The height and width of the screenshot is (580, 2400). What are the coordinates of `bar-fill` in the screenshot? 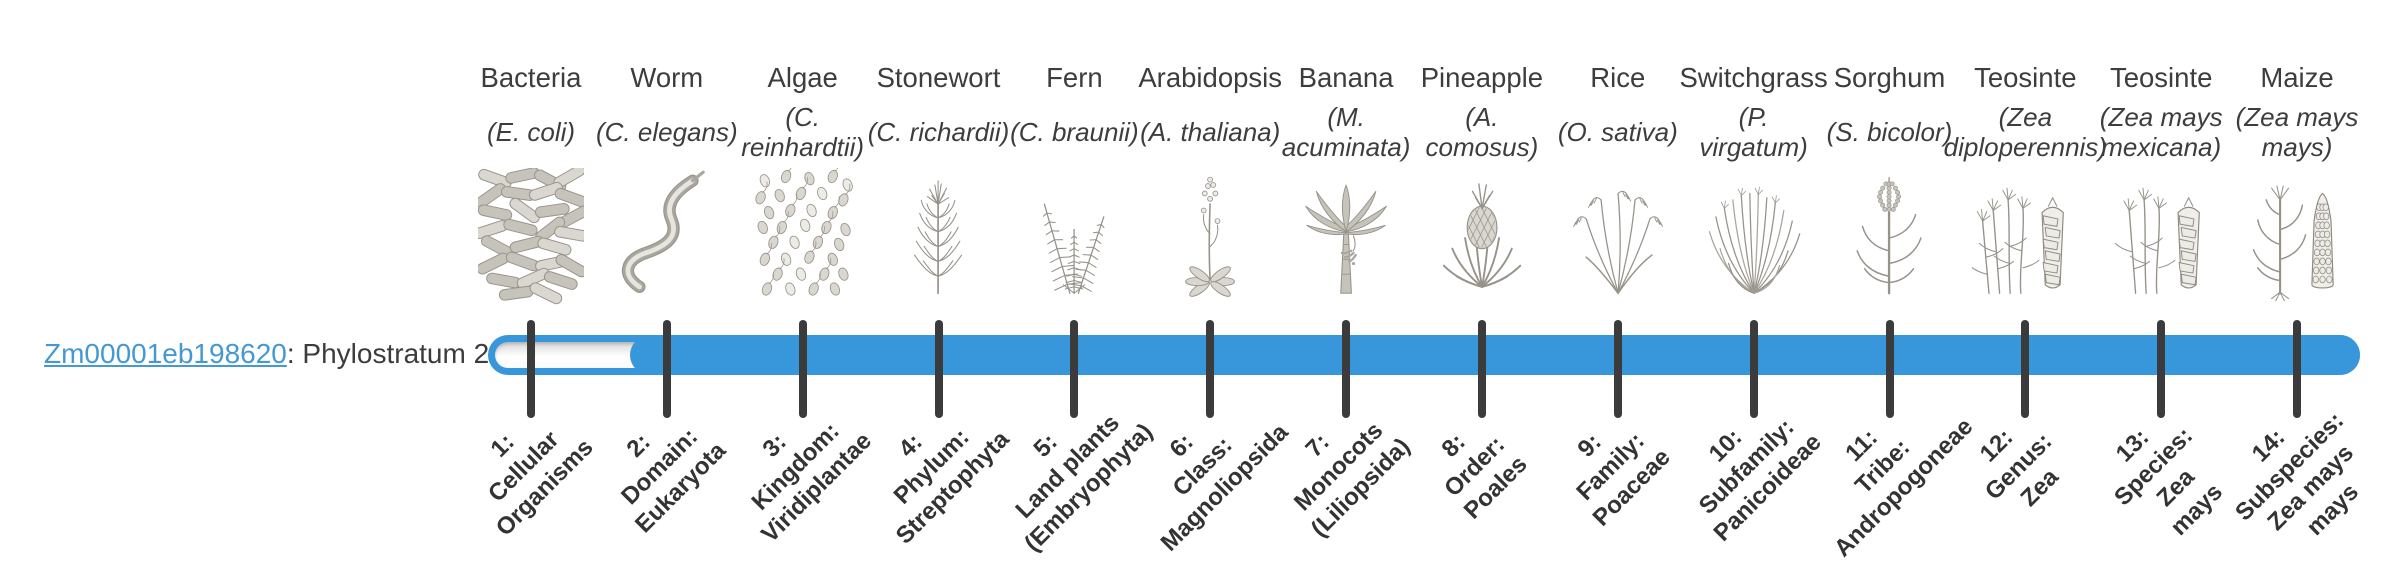 It's located at (1494, 355).